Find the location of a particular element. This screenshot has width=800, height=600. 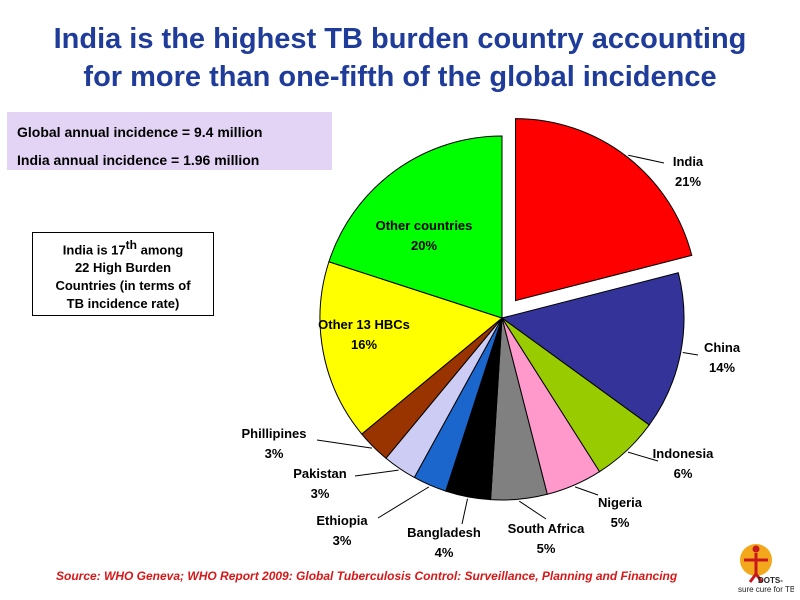

slice-label-south-africa: South Africa is located at coordinates (547, 528).